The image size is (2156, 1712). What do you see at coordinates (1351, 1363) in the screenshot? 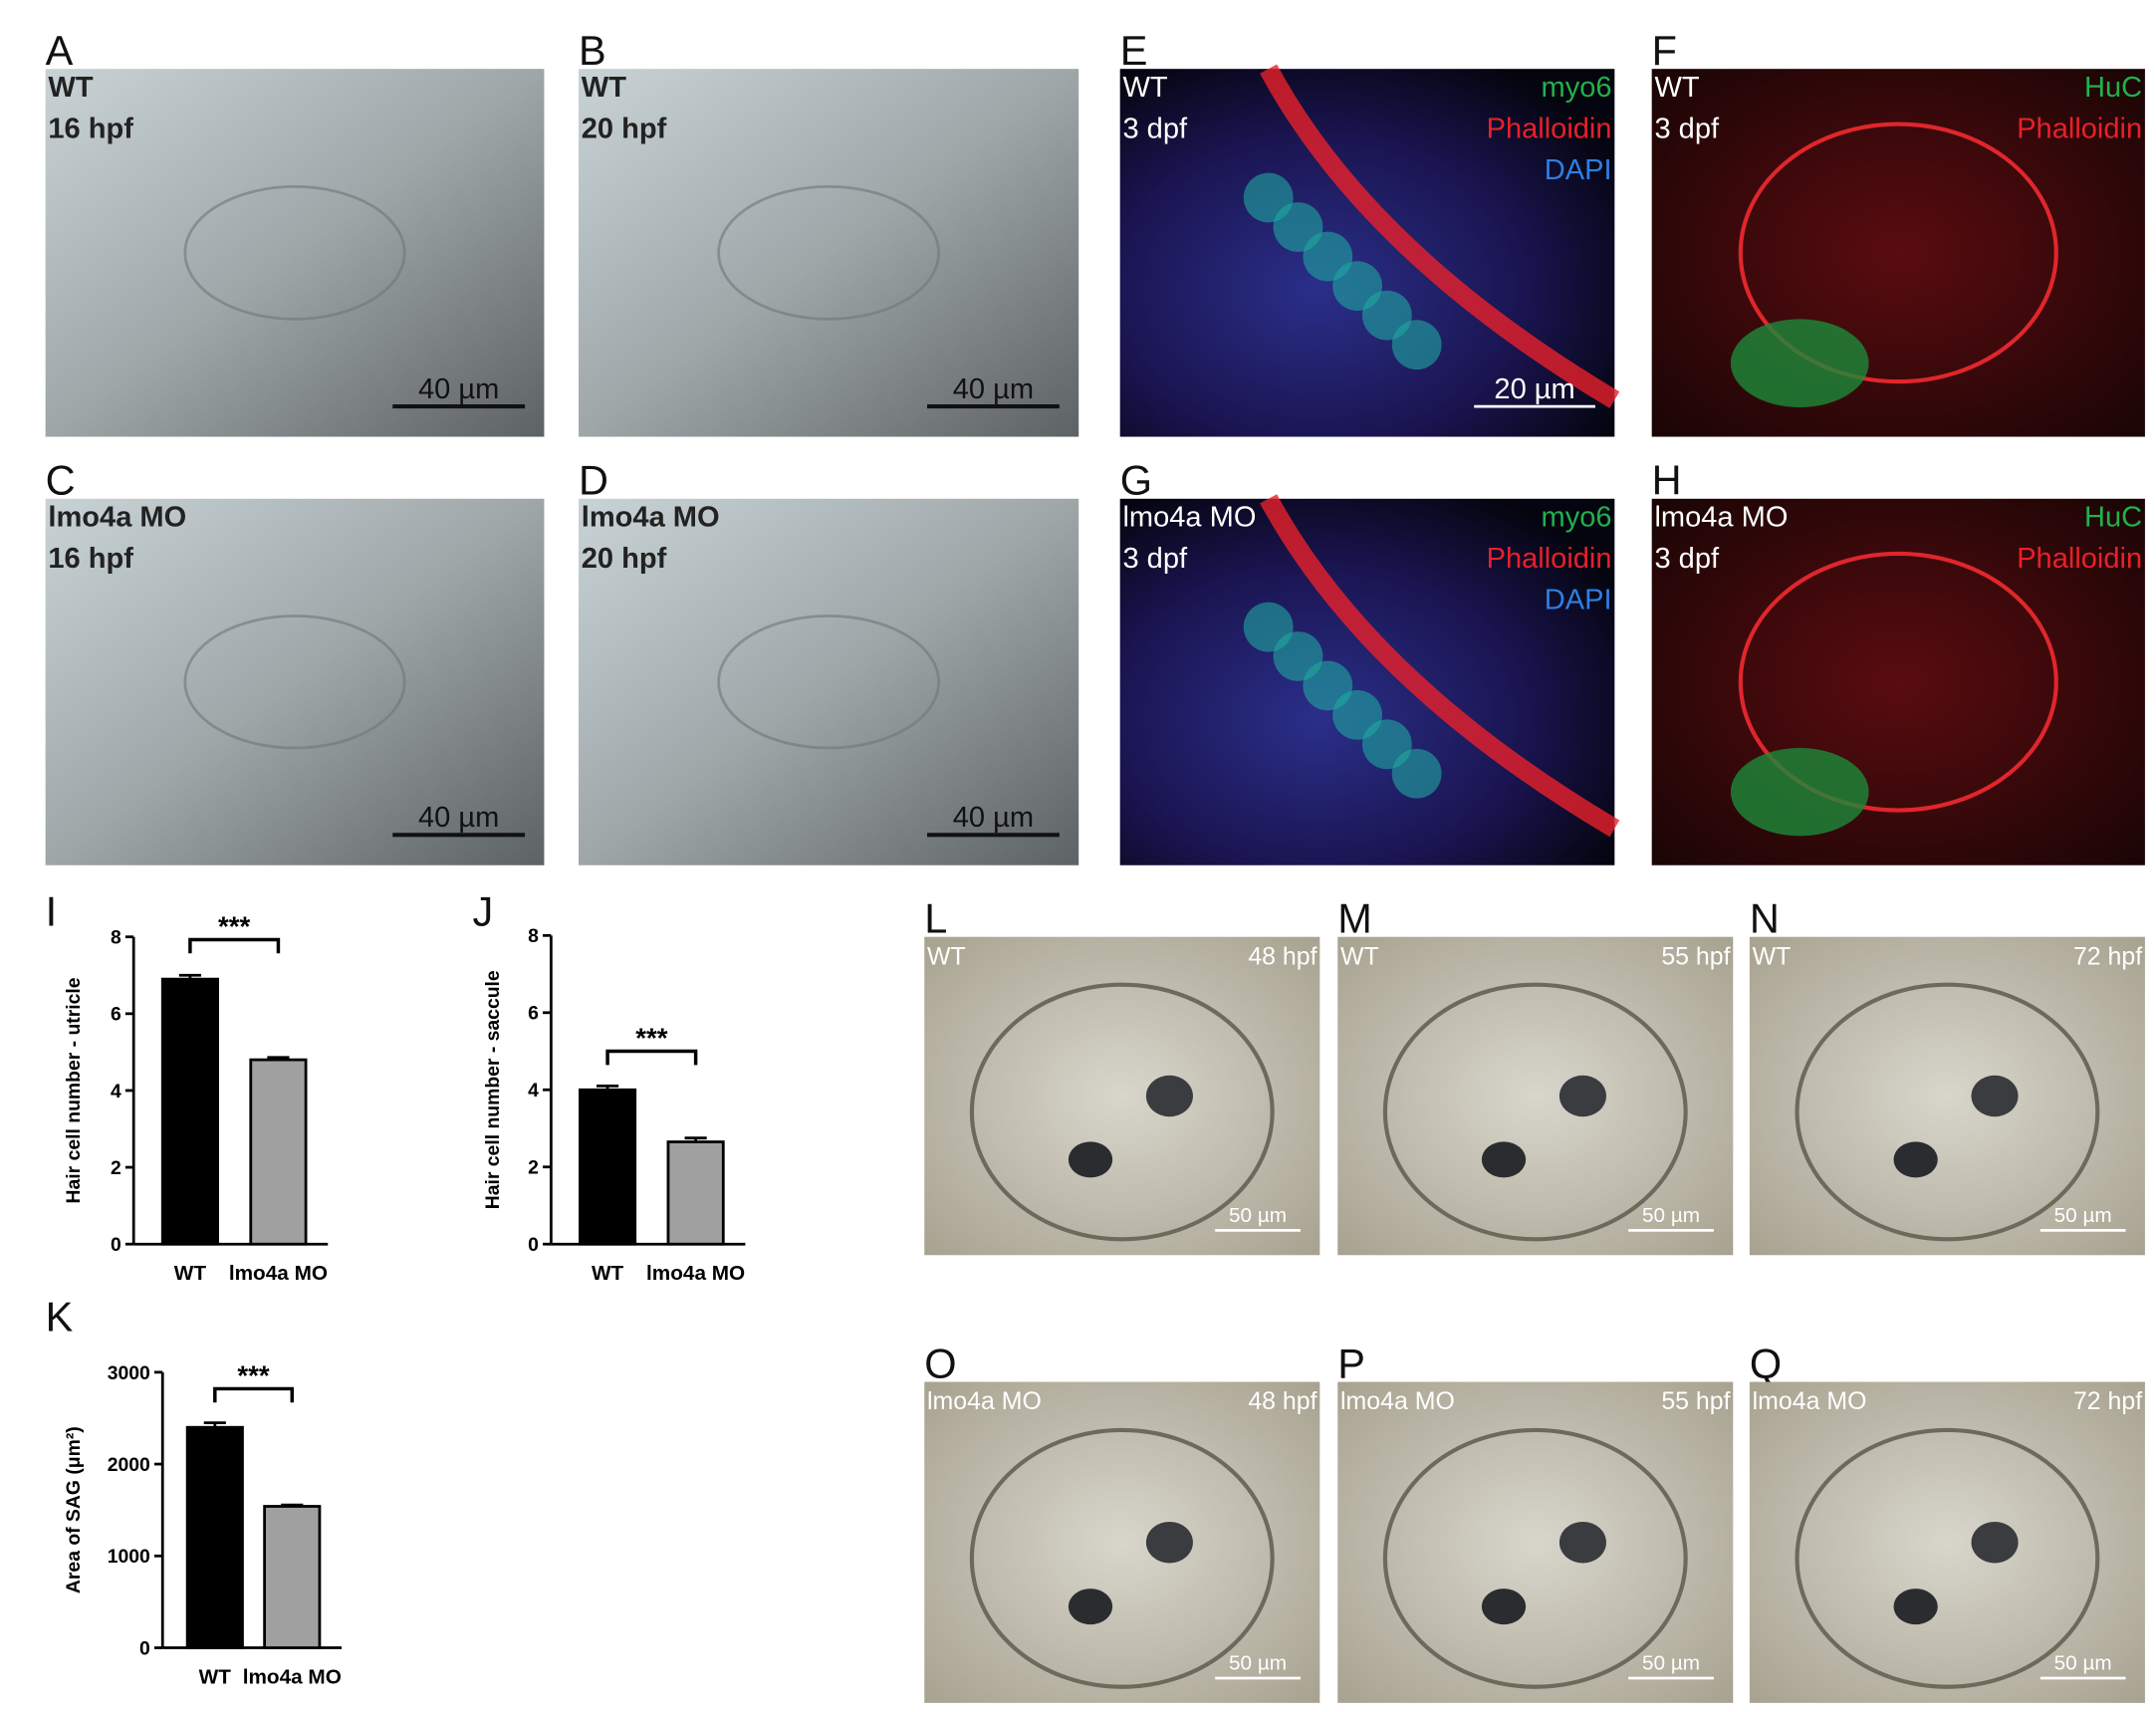
I see `panel-letter: P` at bounding box center [1351, 1363].